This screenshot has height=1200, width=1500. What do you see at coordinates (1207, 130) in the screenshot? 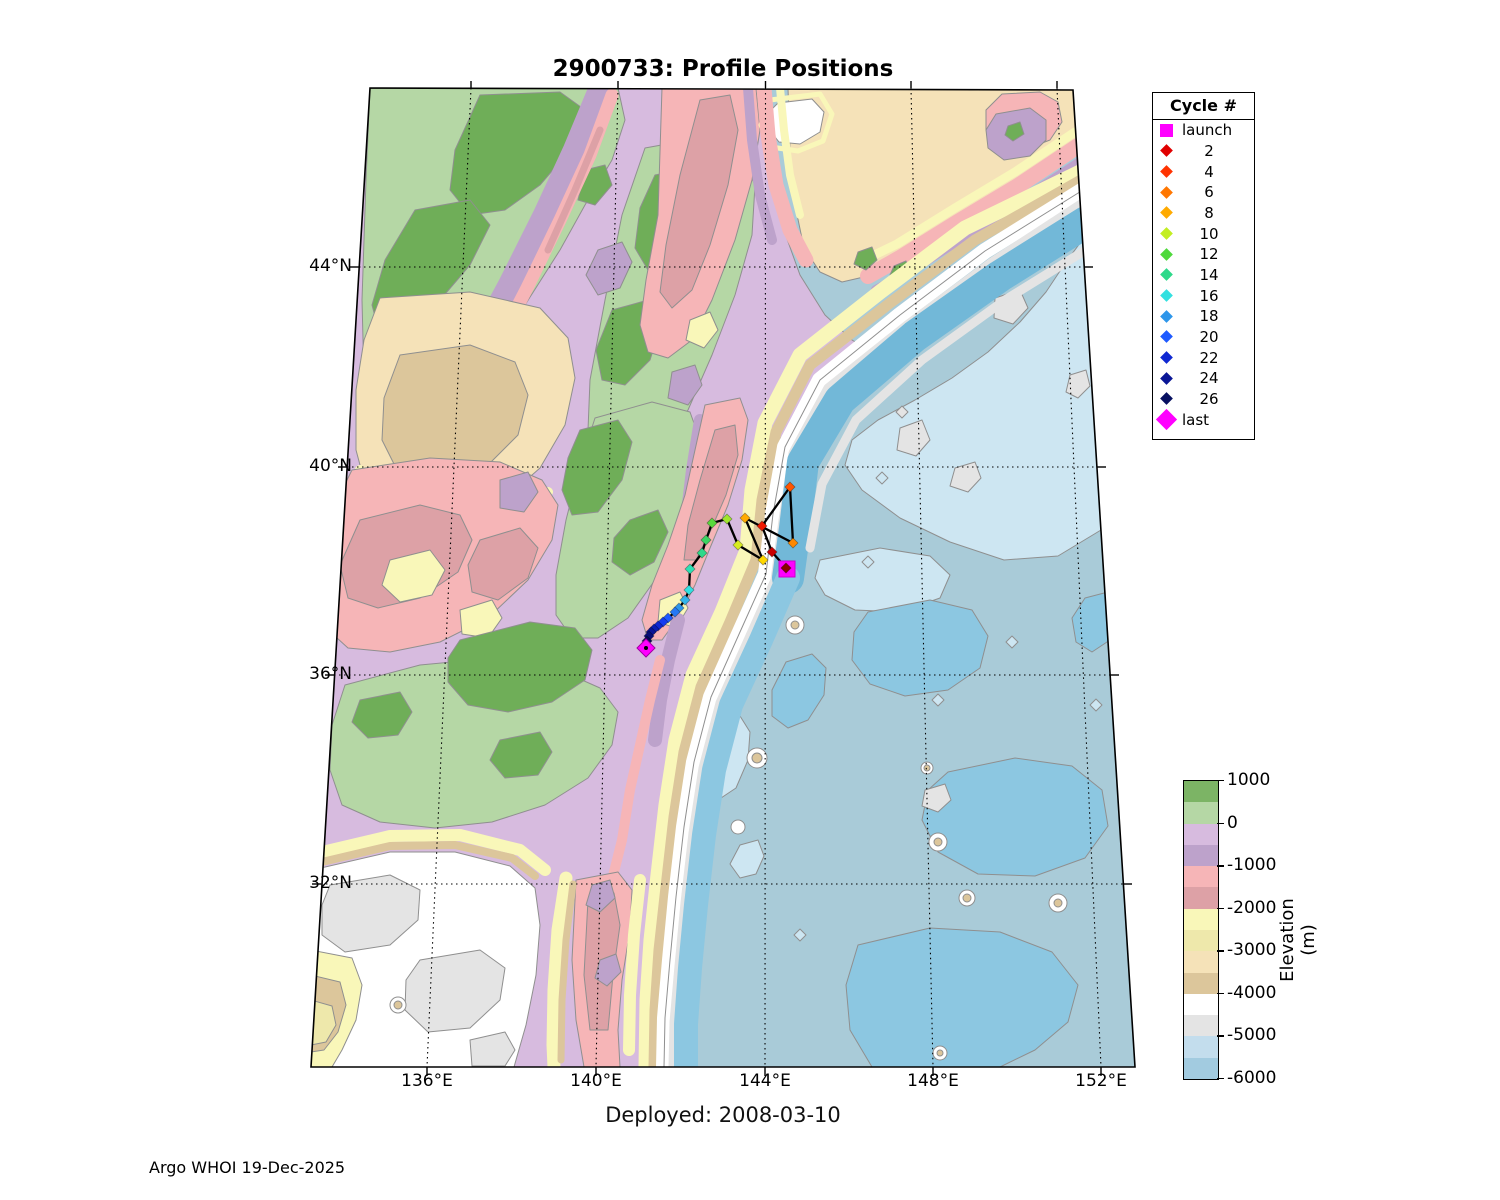
I see `legend-item-label: launch` at bounding box center [1207, 130].